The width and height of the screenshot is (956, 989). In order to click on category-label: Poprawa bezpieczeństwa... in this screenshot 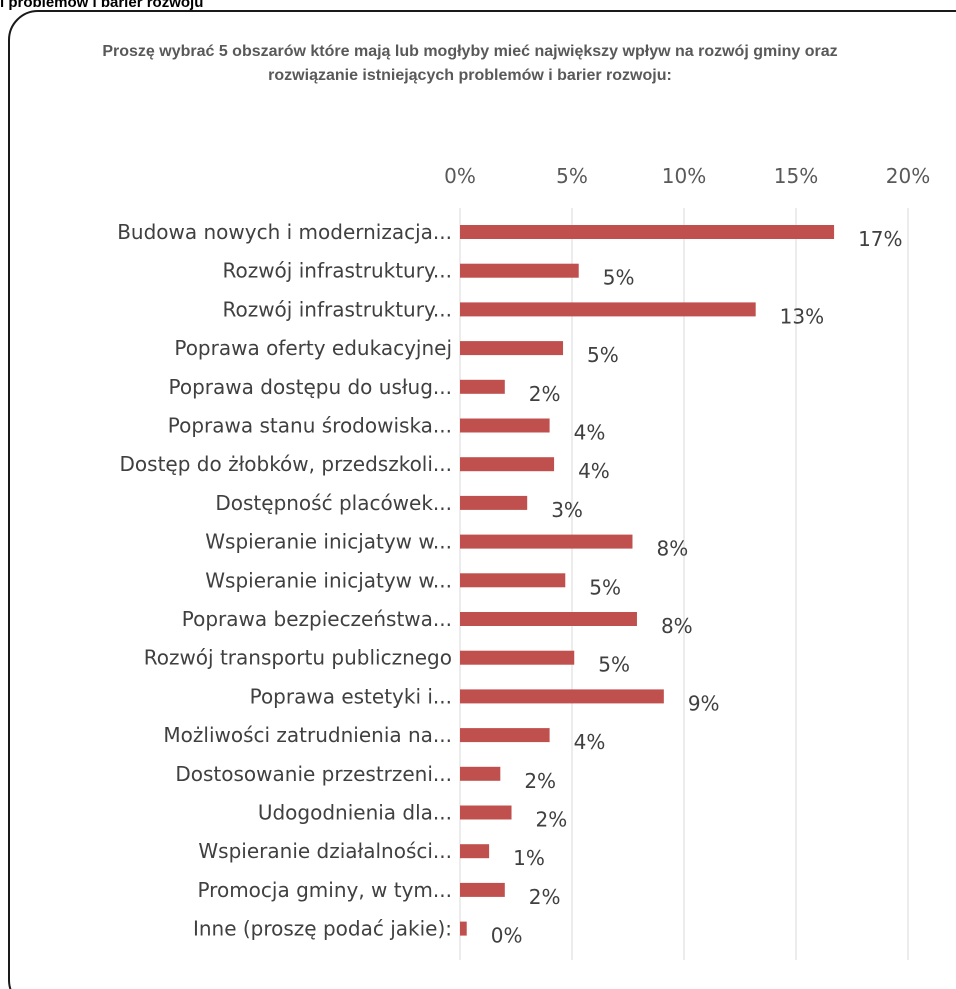, I will do `click(317, 619)`.